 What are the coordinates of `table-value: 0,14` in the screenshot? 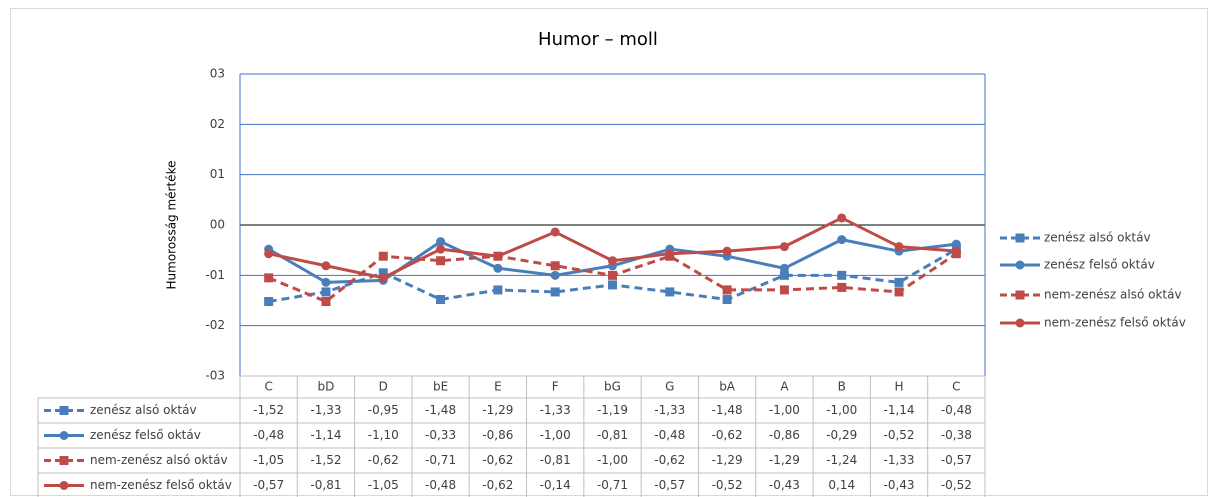 It's located at (841, 485).